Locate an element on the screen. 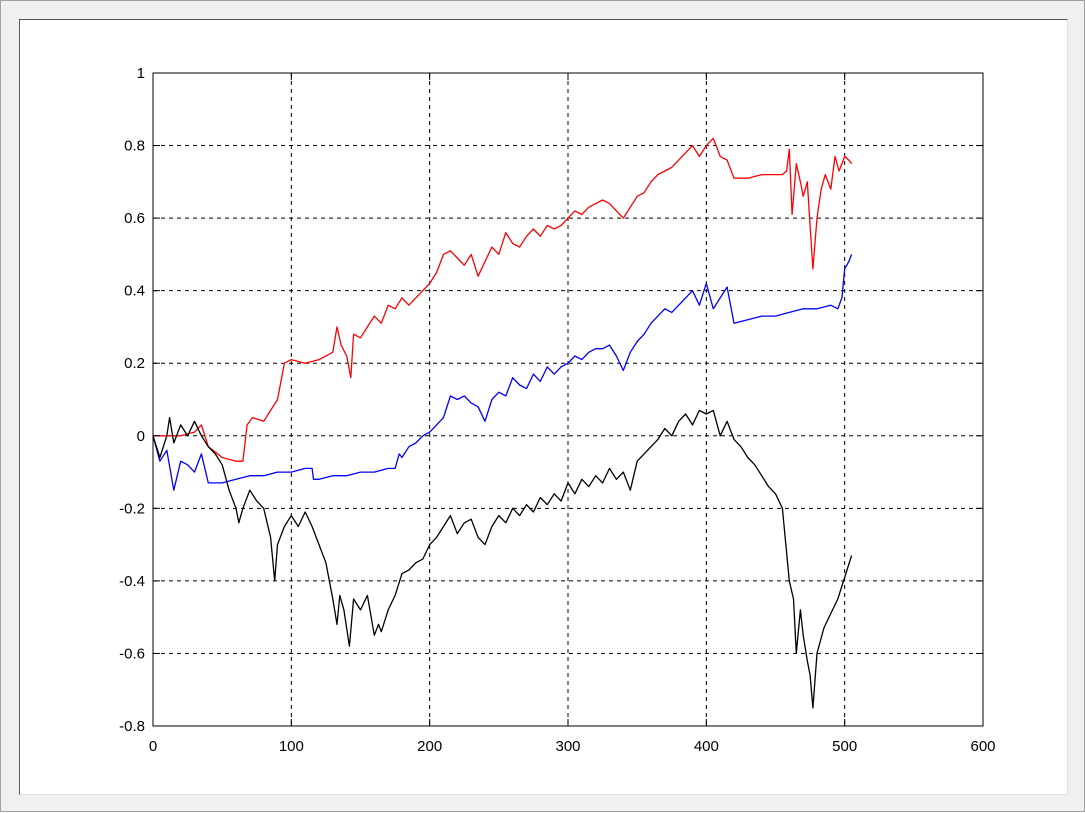 The image size is (1085, 813). x-tick-label: 600 is located at coordinates (982, 746).